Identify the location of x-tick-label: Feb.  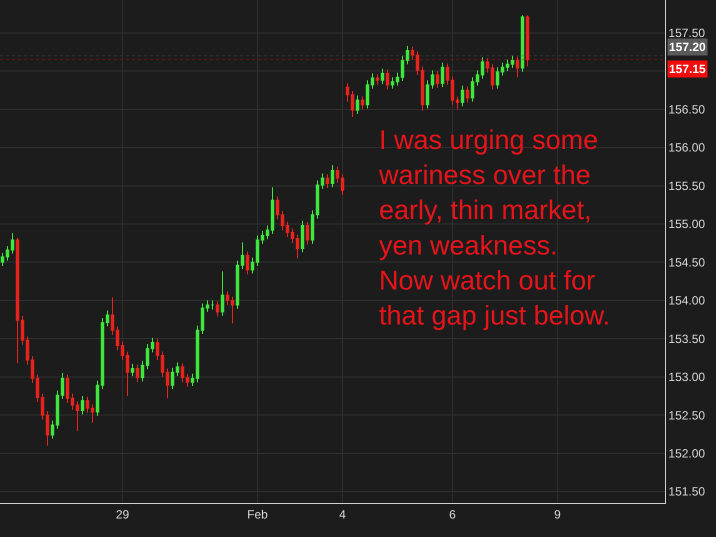
(257, 514).